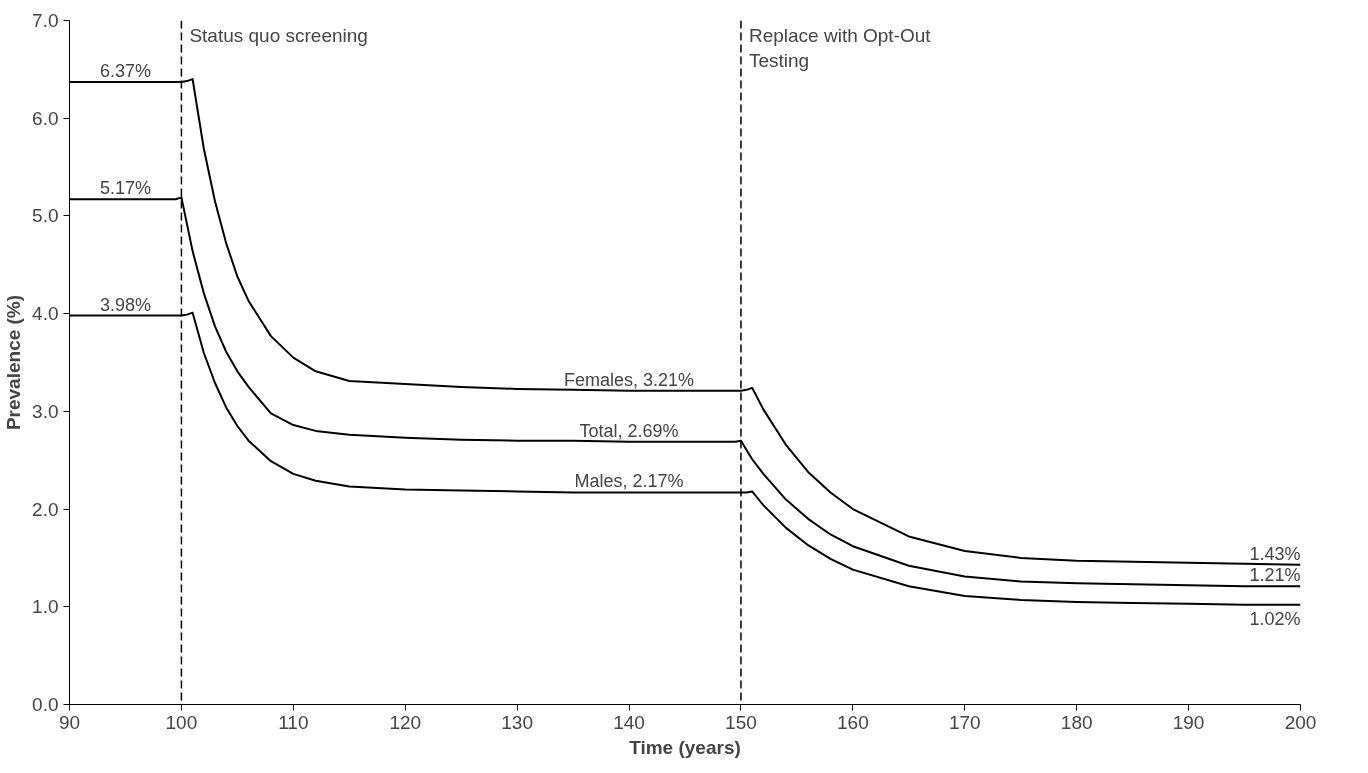 Image resolution: width=1368 pixels, height=773 pixels. Describe the element at coordinates (45, 411) in the screenshot. I see `y-tick-label: 3.0` at that location.